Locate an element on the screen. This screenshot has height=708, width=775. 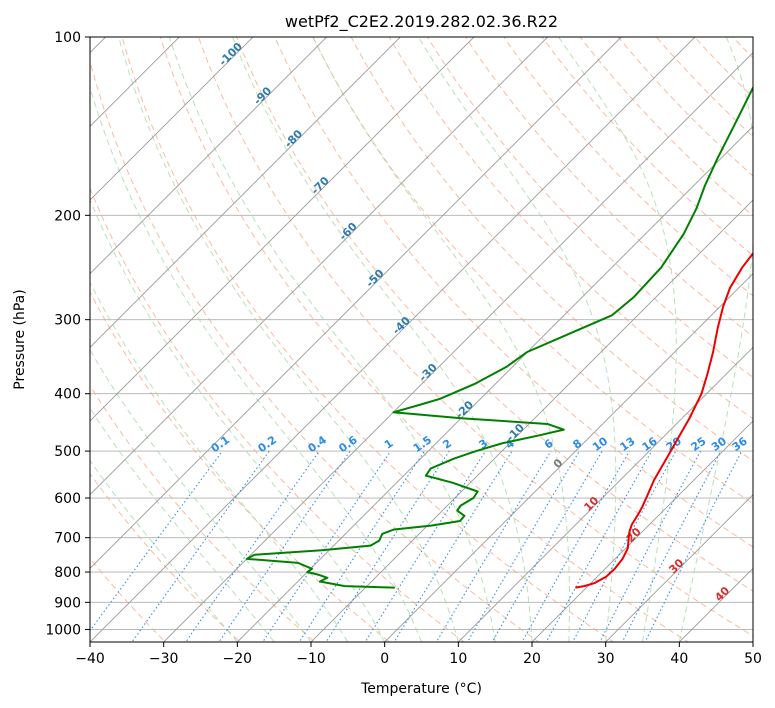
chart-title: wetPf2_C2E2.2019.282.02.36.R22 is located at coordinates (421, 22).